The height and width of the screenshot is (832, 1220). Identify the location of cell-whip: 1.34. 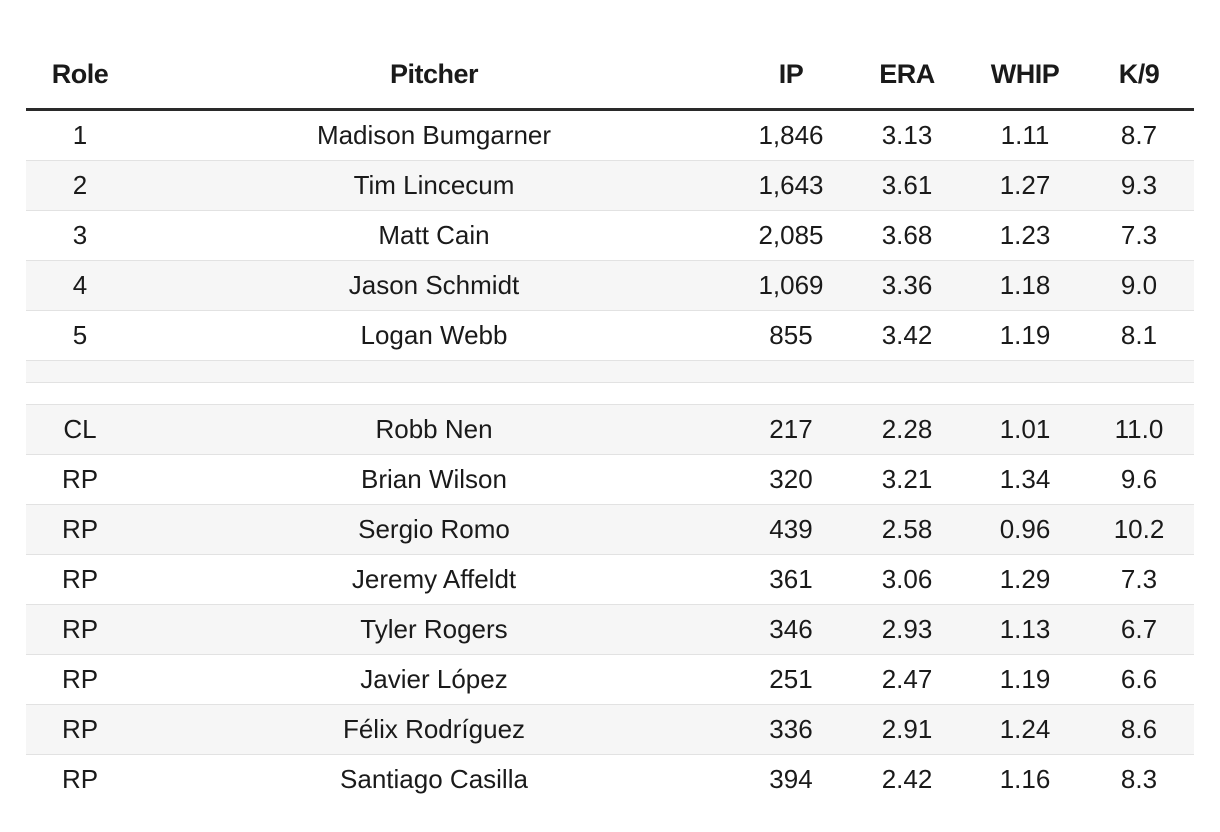
(1025, 479).